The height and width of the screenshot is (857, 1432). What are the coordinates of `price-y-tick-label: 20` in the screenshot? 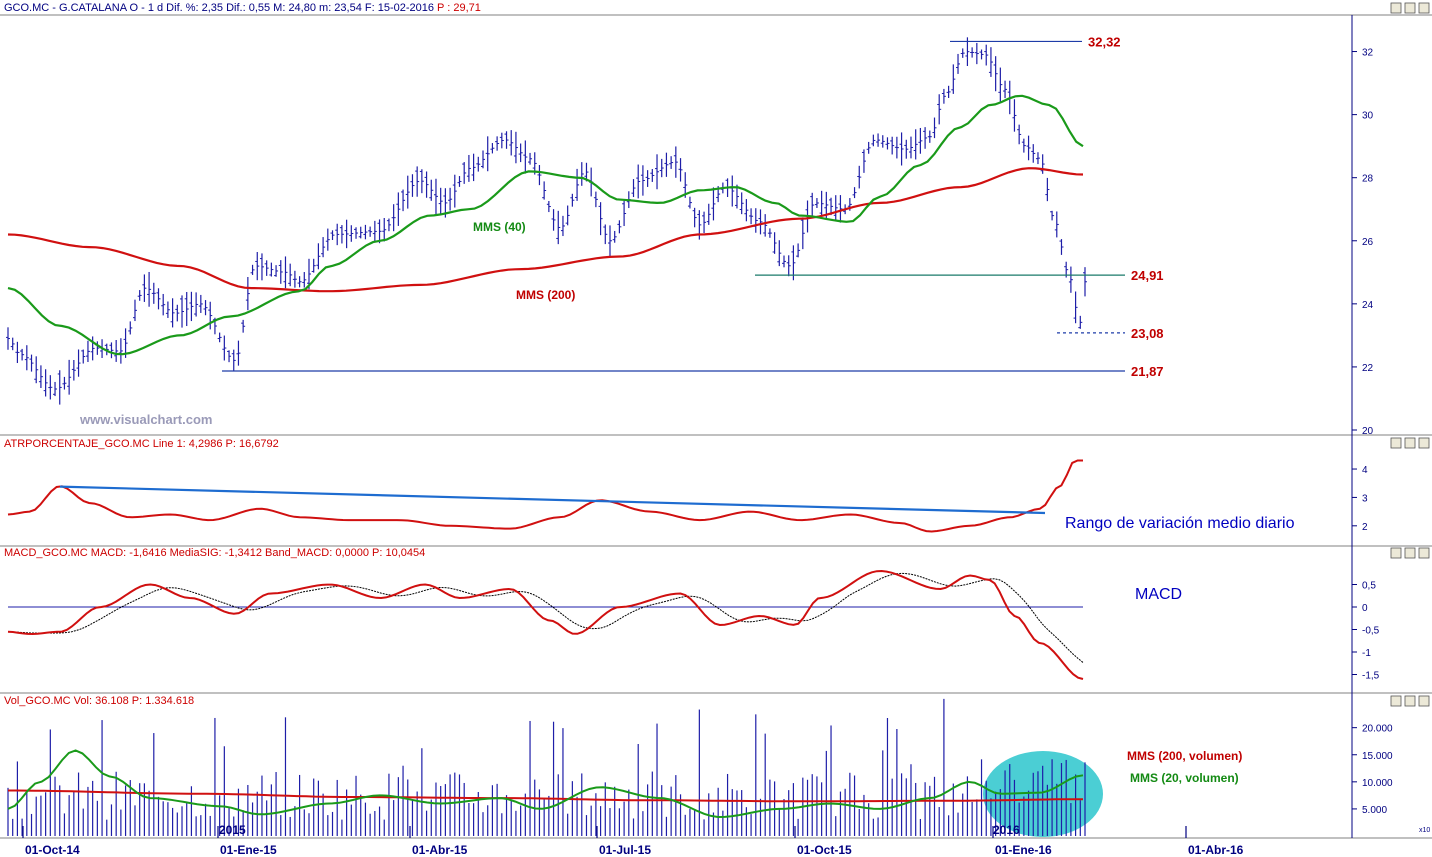 It's located at (1368, 431).